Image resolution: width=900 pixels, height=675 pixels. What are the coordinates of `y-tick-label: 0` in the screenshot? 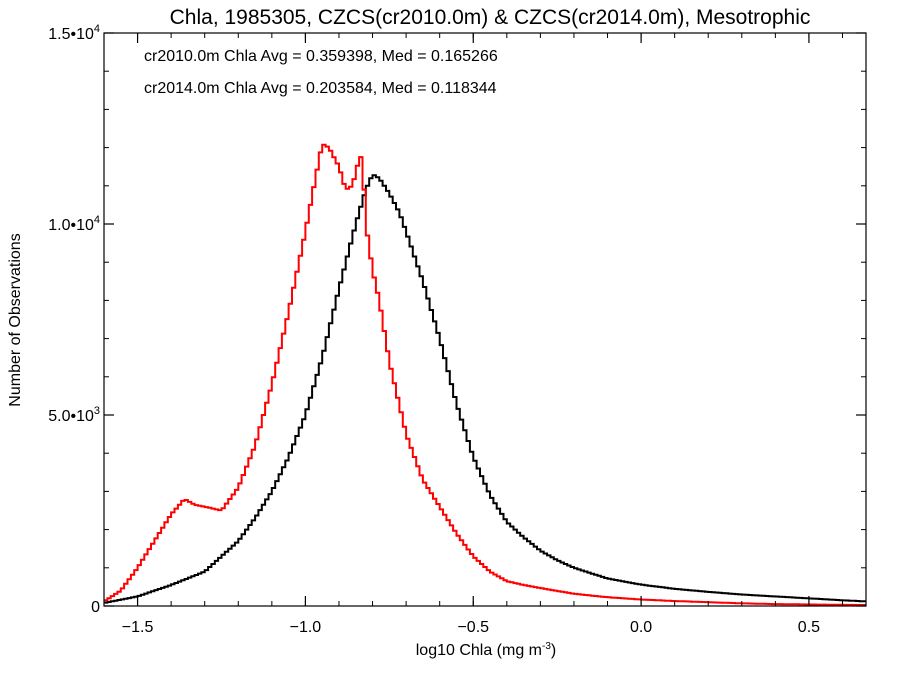 It's located at (95, 607).